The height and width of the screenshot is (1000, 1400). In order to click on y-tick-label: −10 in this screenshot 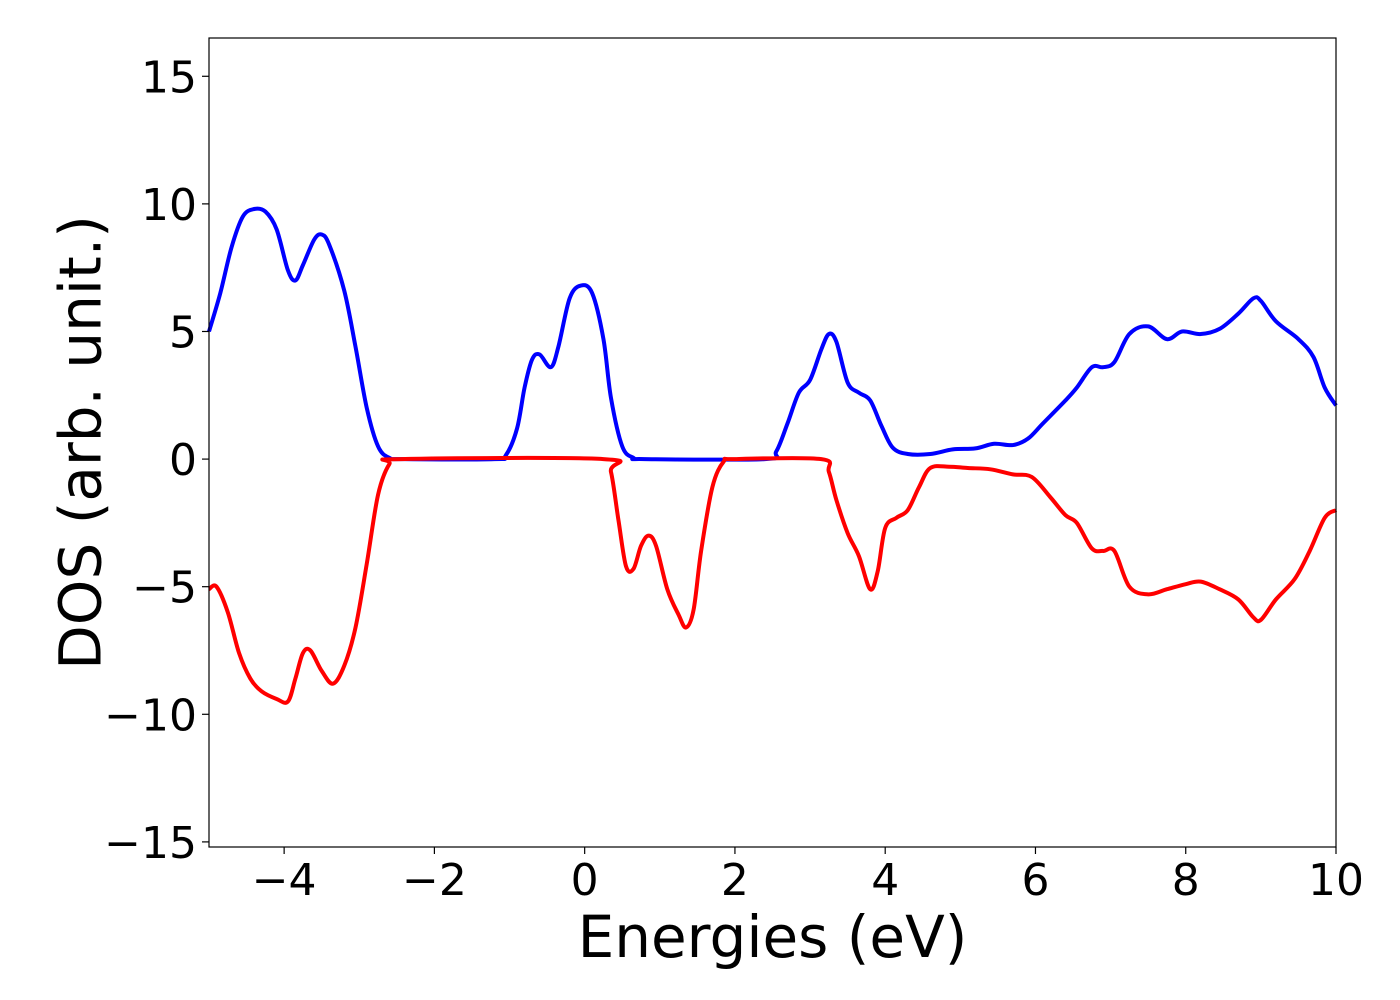, I will do `click(150, 715)`.